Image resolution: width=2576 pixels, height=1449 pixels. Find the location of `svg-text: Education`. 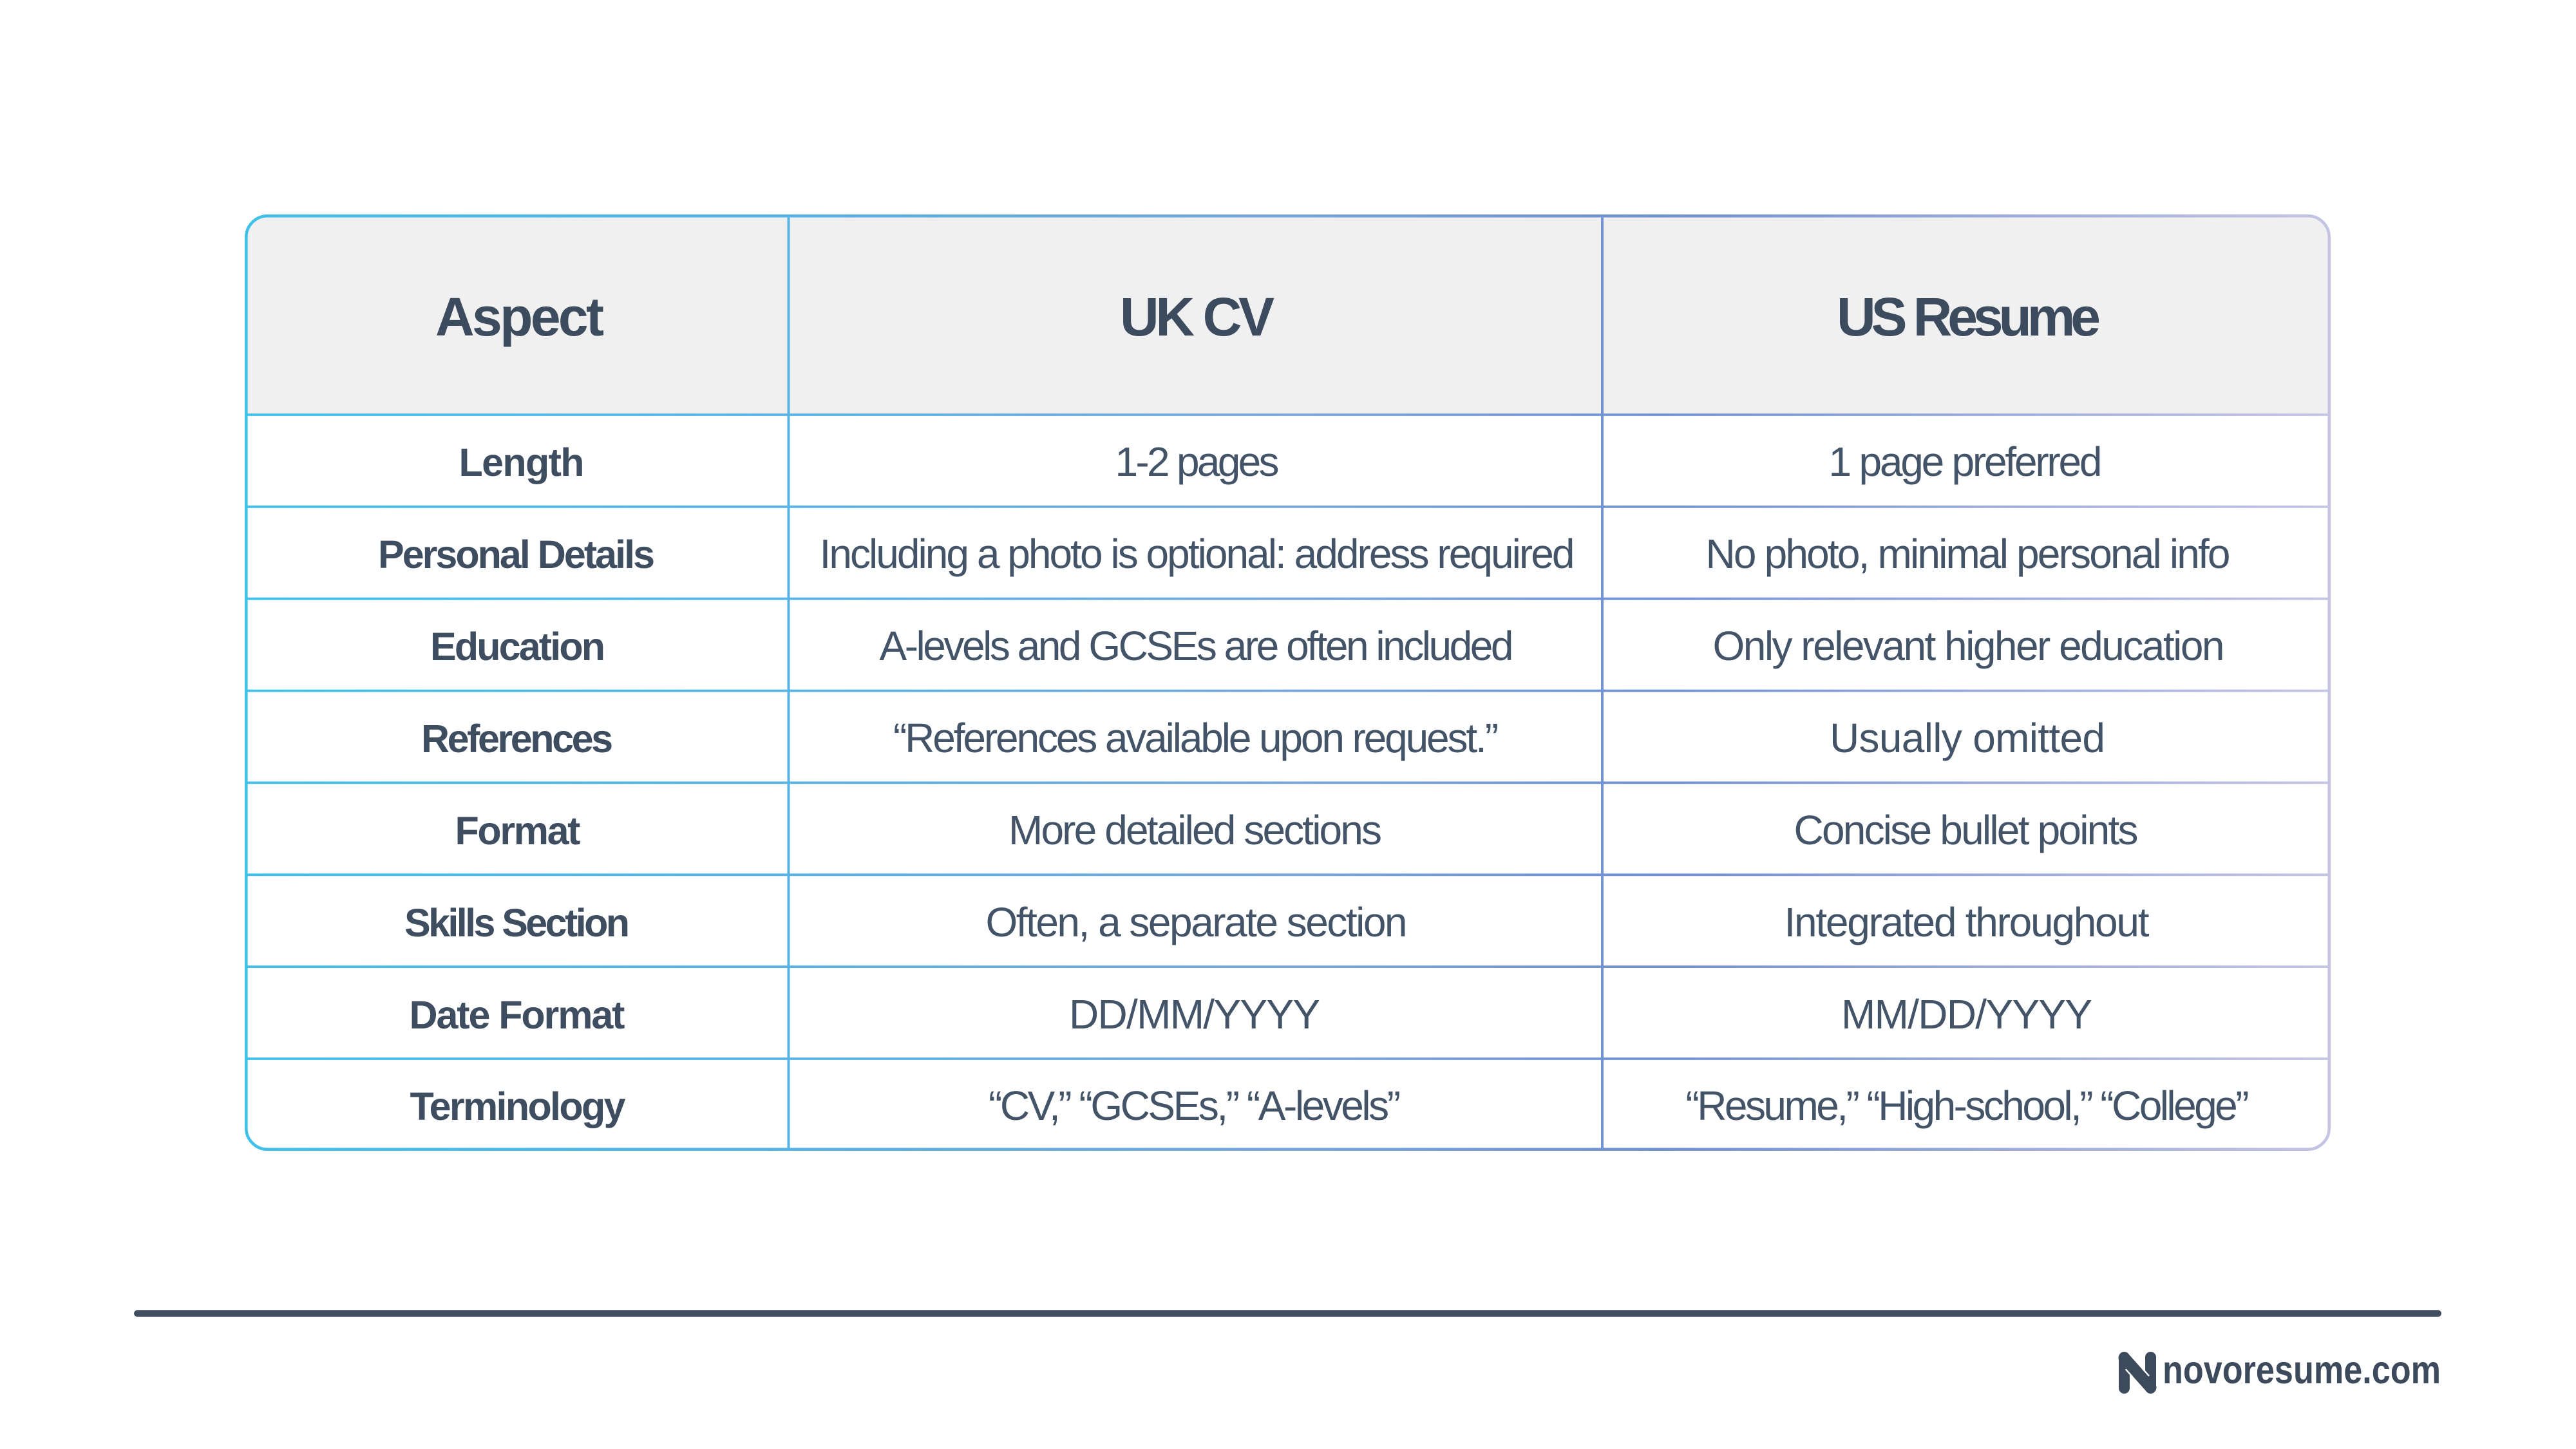

svg-text: Education is located at coordinates (517, 646).